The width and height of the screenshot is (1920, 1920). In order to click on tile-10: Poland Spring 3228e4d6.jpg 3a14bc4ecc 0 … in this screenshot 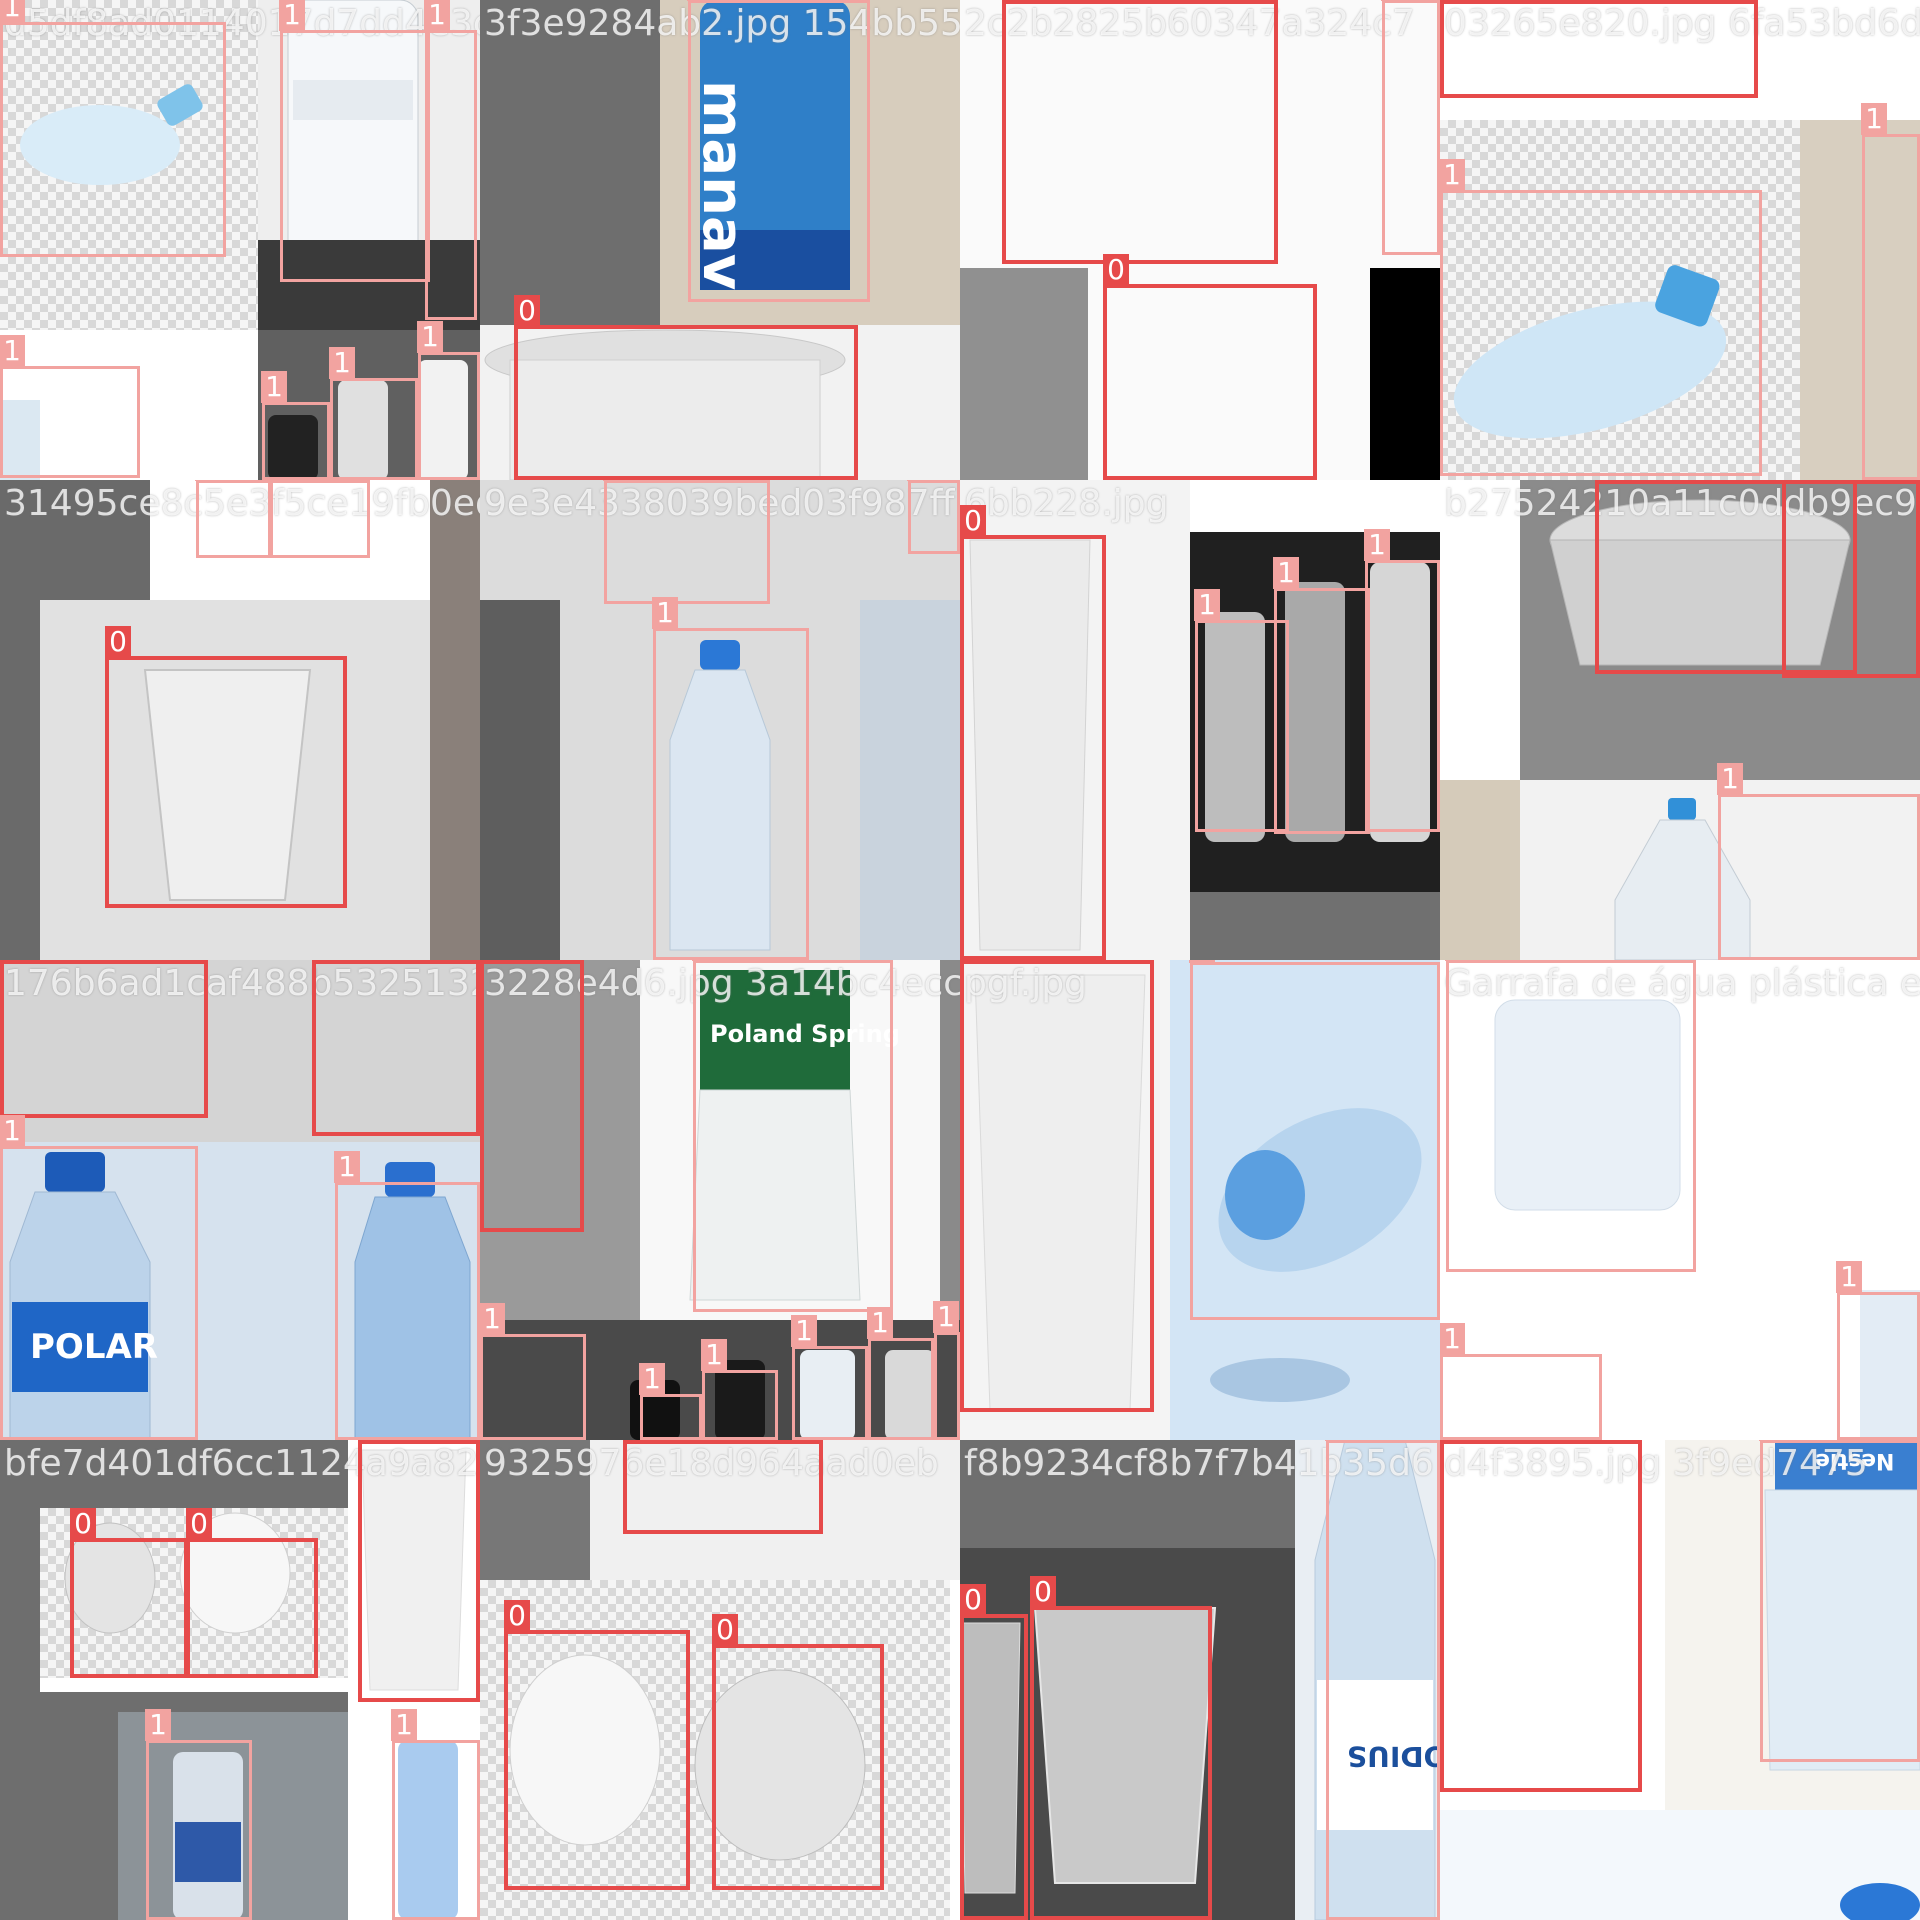, I will do `click(720, 1200)`.